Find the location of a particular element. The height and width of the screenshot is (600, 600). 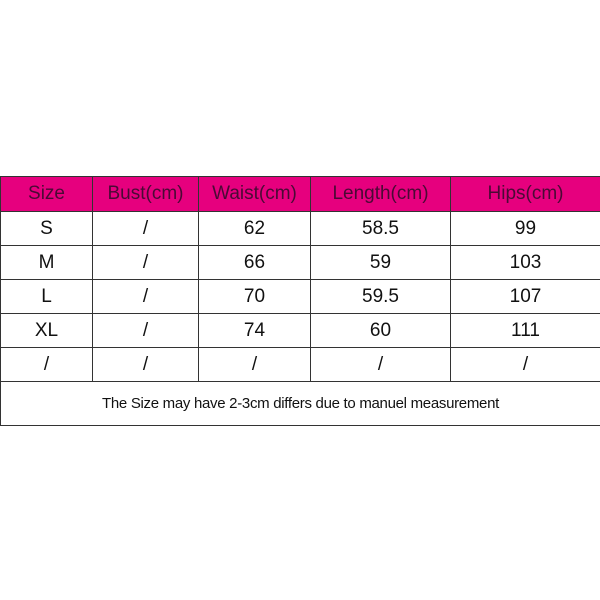

column-header: Hips(cm) is located at coordinates (525, 194).